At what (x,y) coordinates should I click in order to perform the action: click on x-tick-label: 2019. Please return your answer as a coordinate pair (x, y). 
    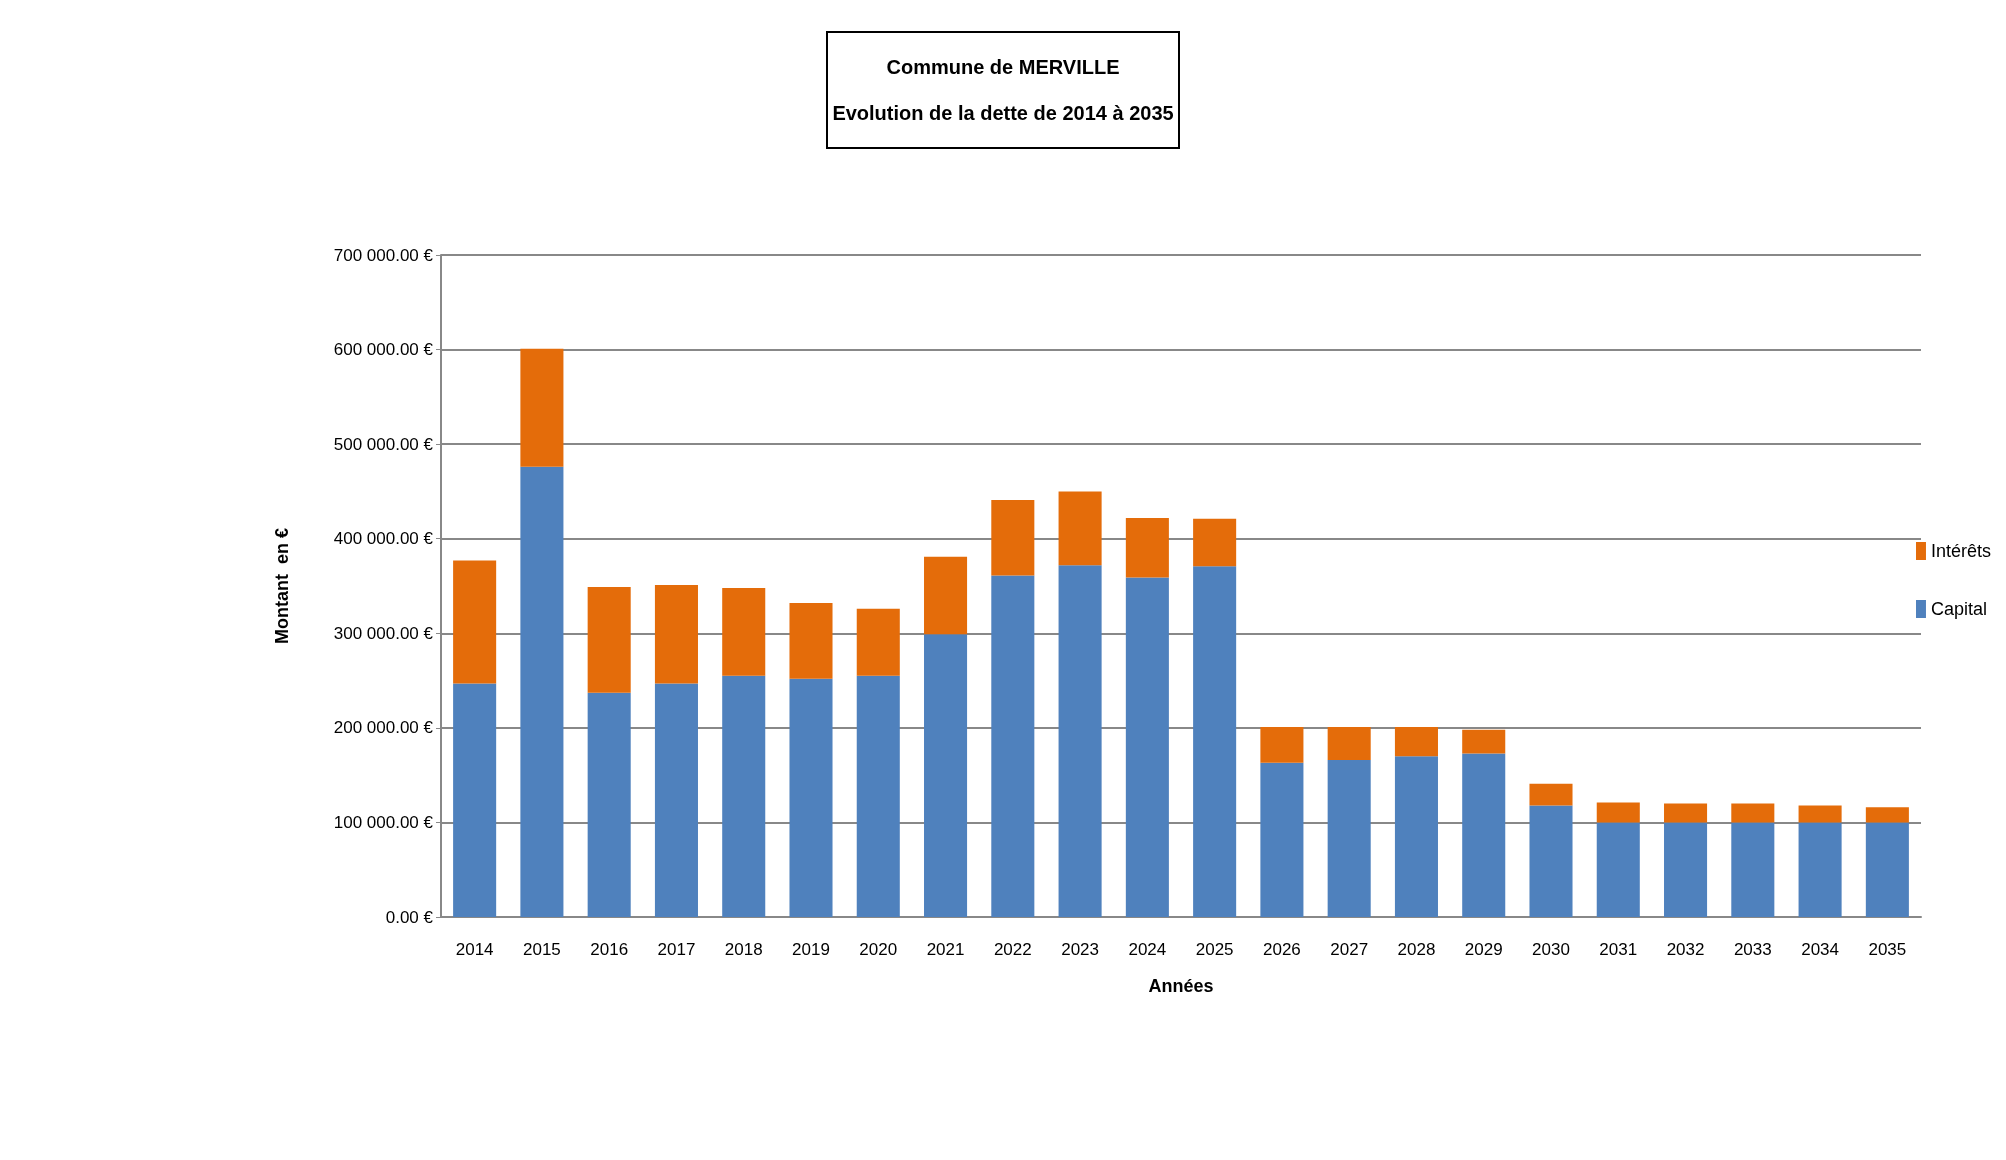
    Looking at the image, I should click on (811, 949).